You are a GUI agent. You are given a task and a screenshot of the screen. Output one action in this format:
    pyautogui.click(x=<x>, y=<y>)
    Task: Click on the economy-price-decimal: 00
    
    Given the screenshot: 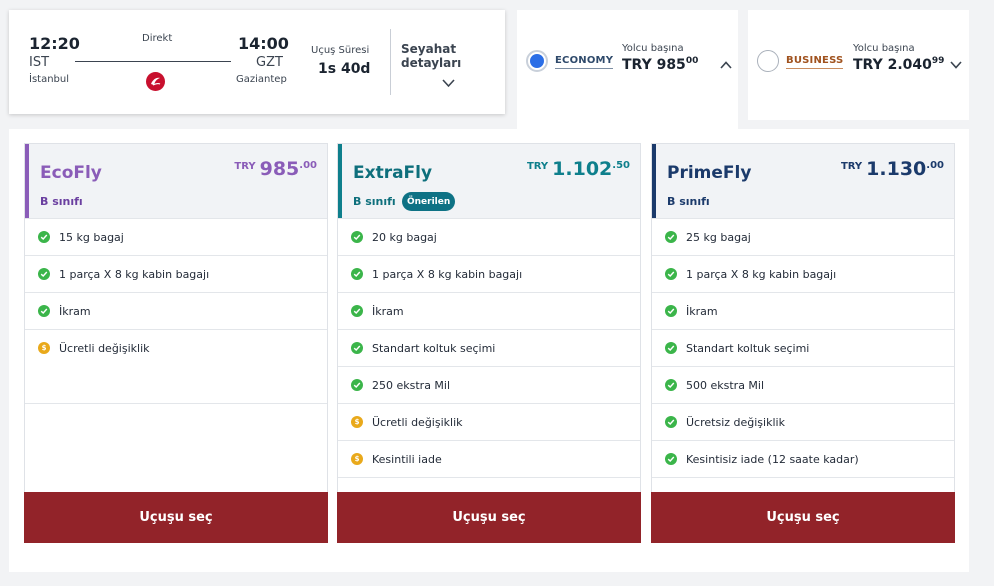 What is the action you would take?
    pyautogui.click(x=692, y=61)
    